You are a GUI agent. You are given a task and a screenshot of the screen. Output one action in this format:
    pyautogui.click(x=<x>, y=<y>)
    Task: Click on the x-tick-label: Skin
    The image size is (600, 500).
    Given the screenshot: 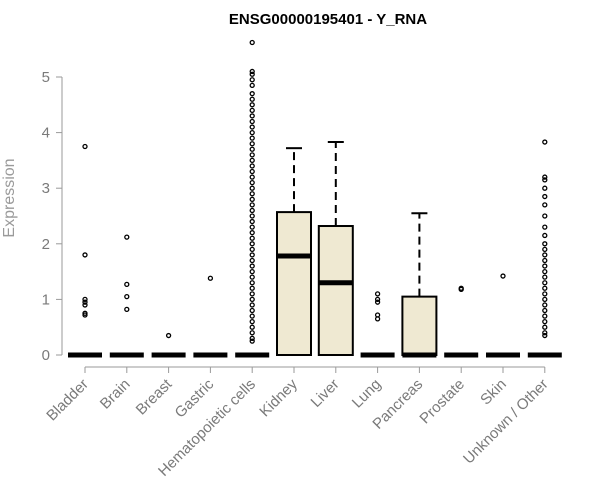 What is the action you would take?
    pyautogui.click(x=493, y=392)
    